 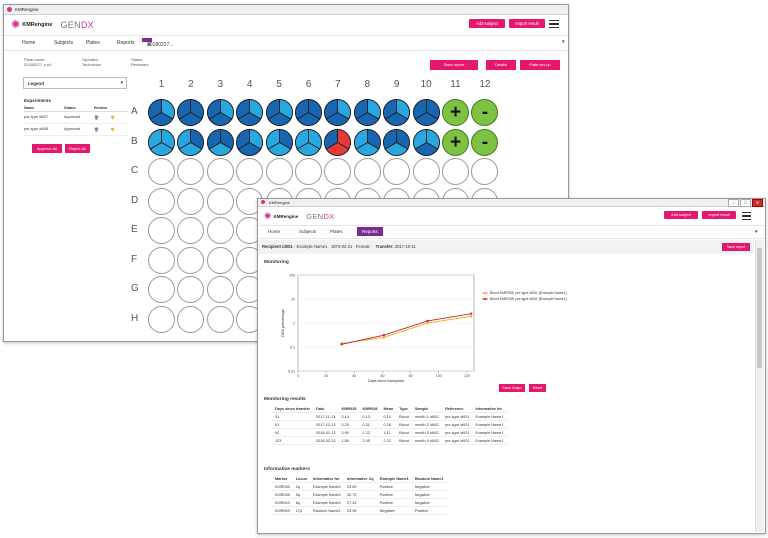 I want to click on plate-setup-button: Plate set-up, so click(x=540, y=65).